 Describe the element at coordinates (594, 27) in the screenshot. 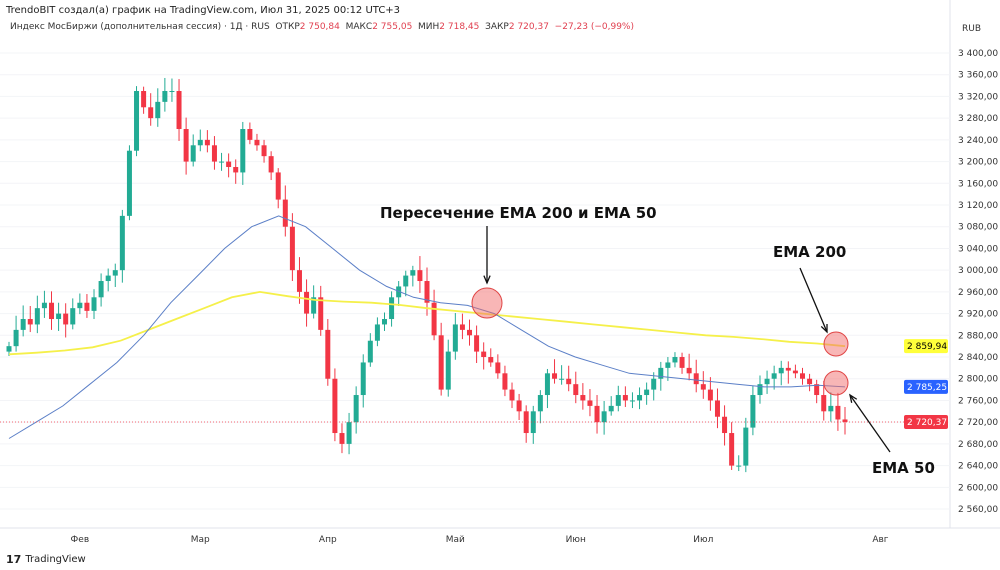

I see `change-value: −27,23 (−0,99%)` at that location.